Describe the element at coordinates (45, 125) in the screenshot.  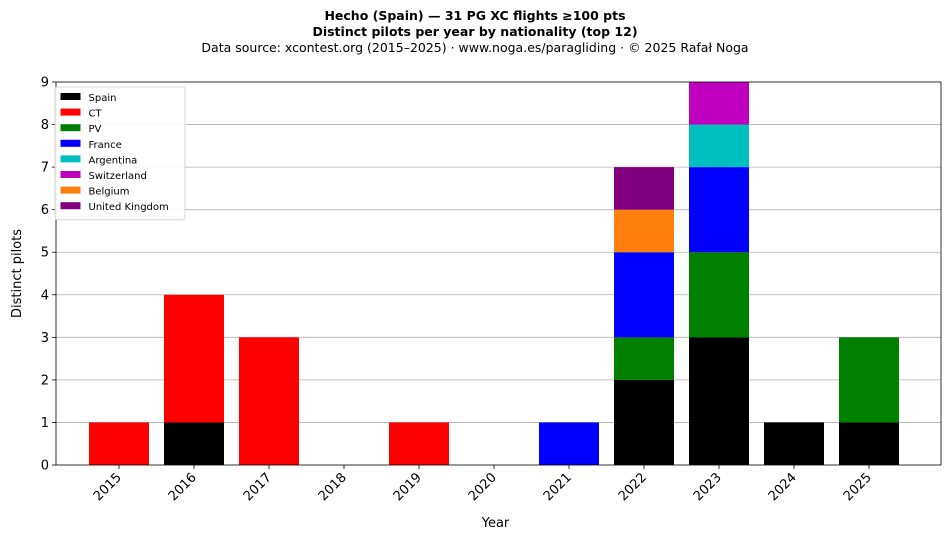
I see `y-tick-label: 8` at that location.